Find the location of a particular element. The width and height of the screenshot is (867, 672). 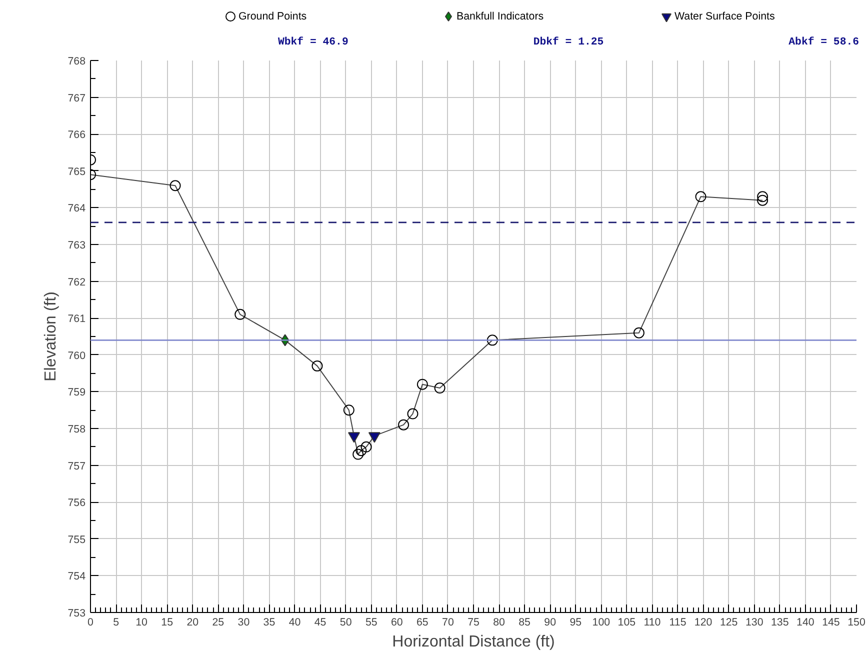

y-tick-label: 763 is located at coordinates (77, 246).